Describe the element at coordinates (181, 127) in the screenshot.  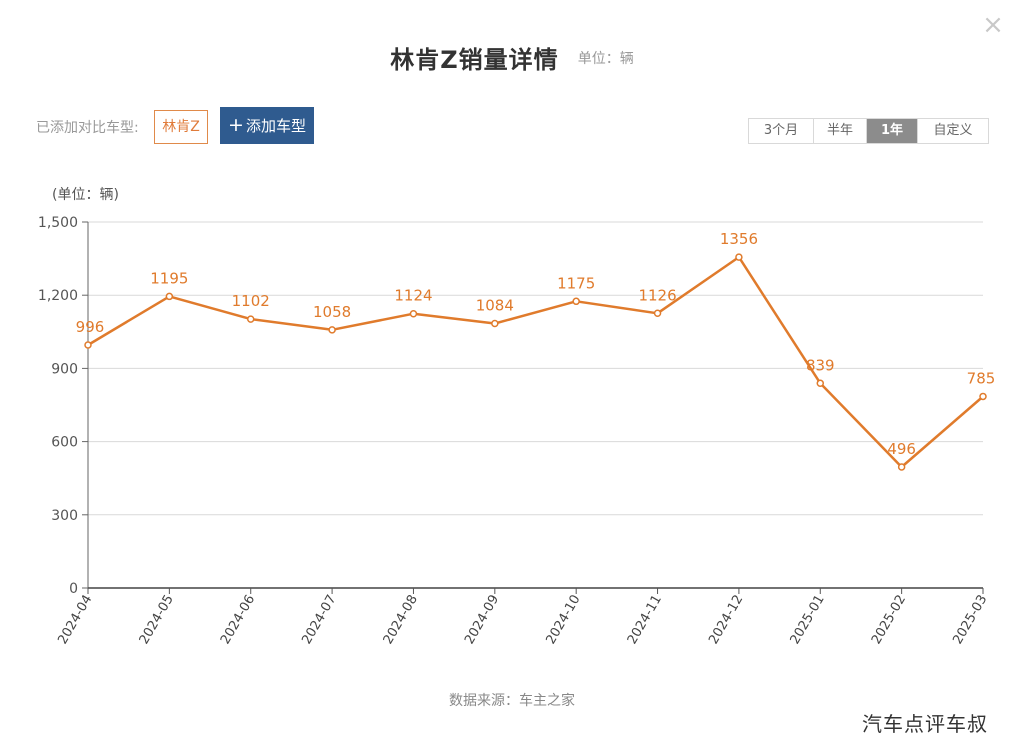
I see `compare-model-tag: 林肯Z` at that location.